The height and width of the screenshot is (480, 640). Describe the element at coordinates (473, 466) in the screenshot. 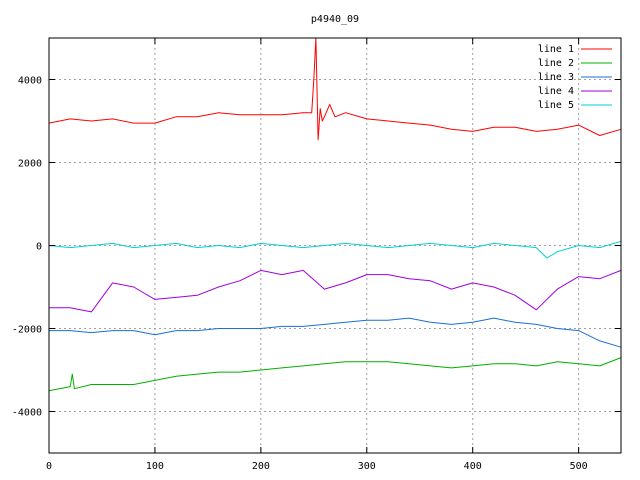

I see `x-tick-label: 400` at that location.